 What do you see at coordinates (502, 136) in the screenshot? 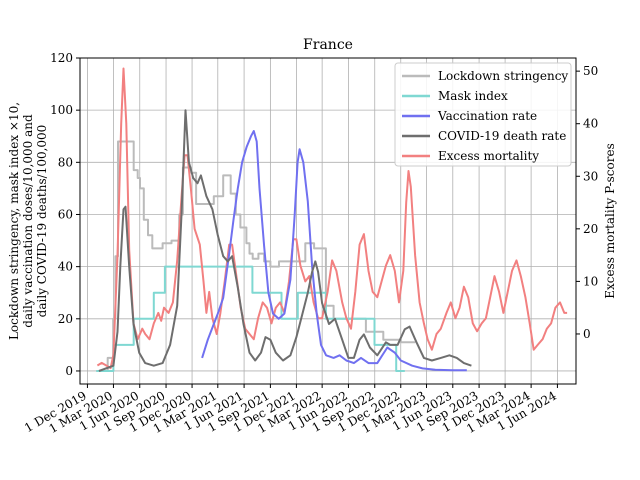
I see `legend-entry: COVID-19 death rate` at bounding box center [502, 136].